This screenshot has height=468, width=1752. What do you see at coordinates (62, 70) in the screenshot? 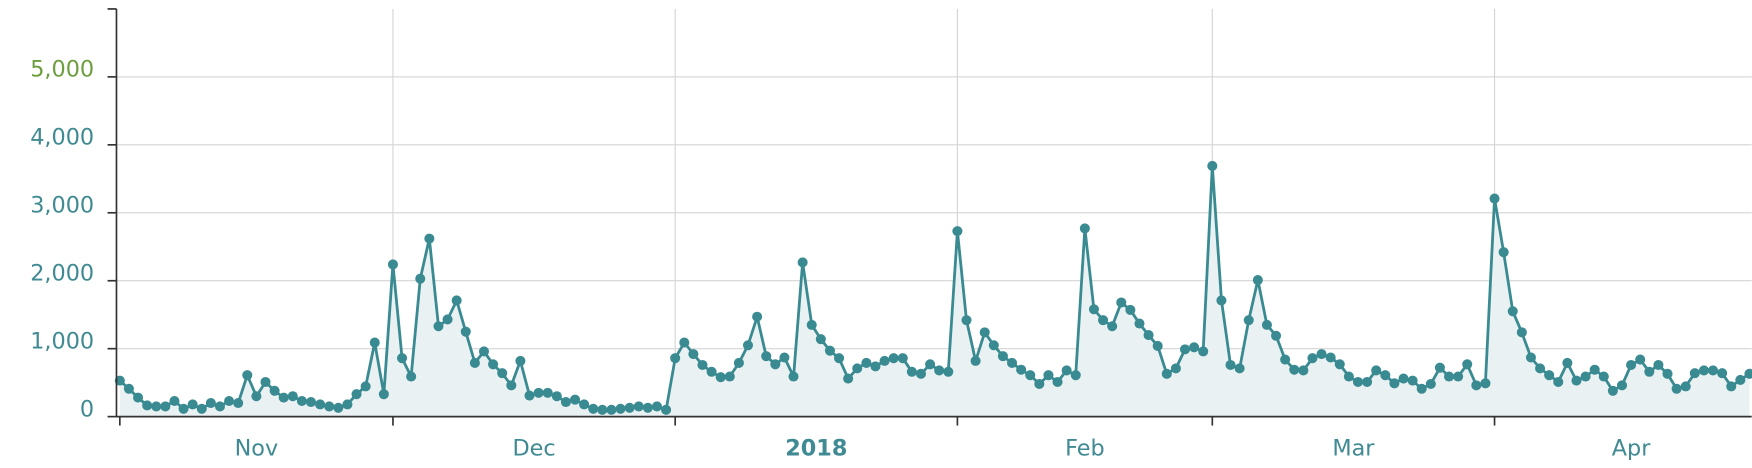
I see `y-tick-label: 5,000` at bounding box center [62, 70].